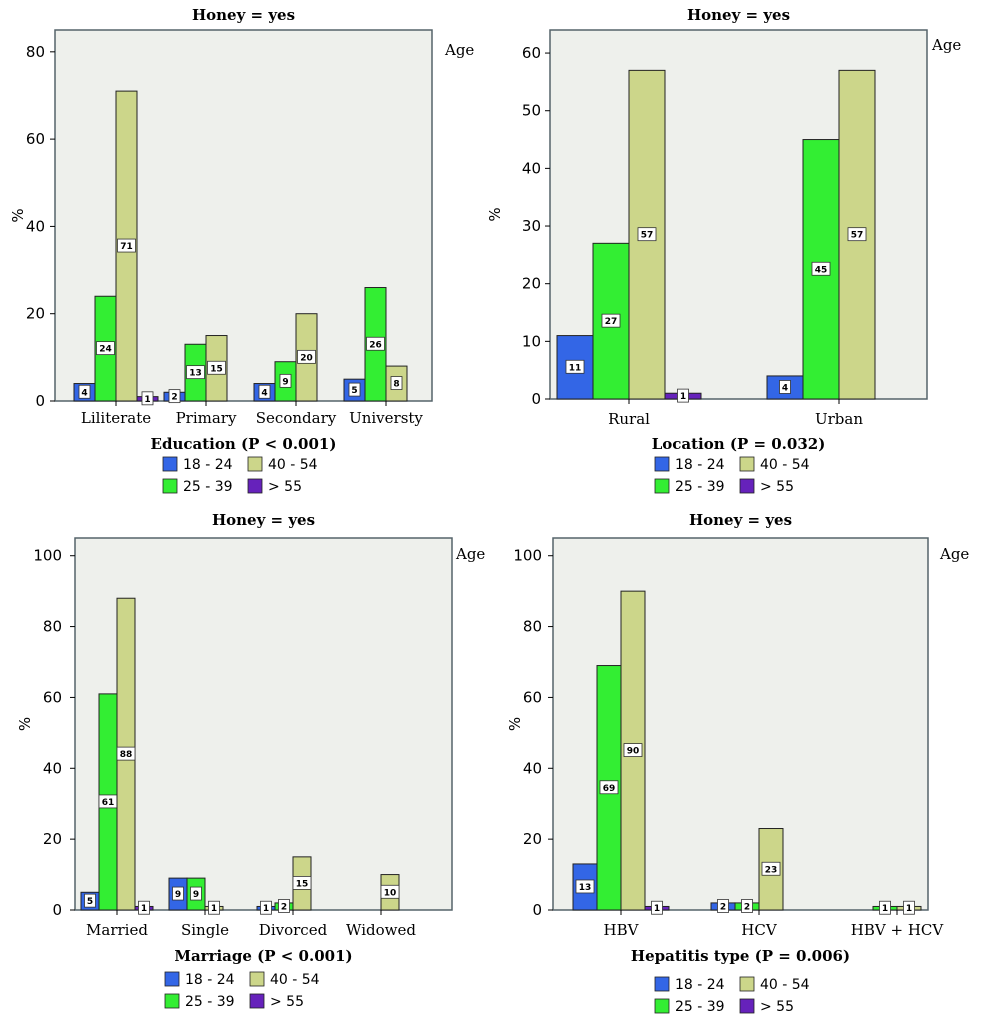 Image resolution: width=1000 pixels, height=1027 pixels. What do you see at coordinates (296, 418) in the screenshot?
I see `category-label: Secondary` at bounding box center [296, 418].